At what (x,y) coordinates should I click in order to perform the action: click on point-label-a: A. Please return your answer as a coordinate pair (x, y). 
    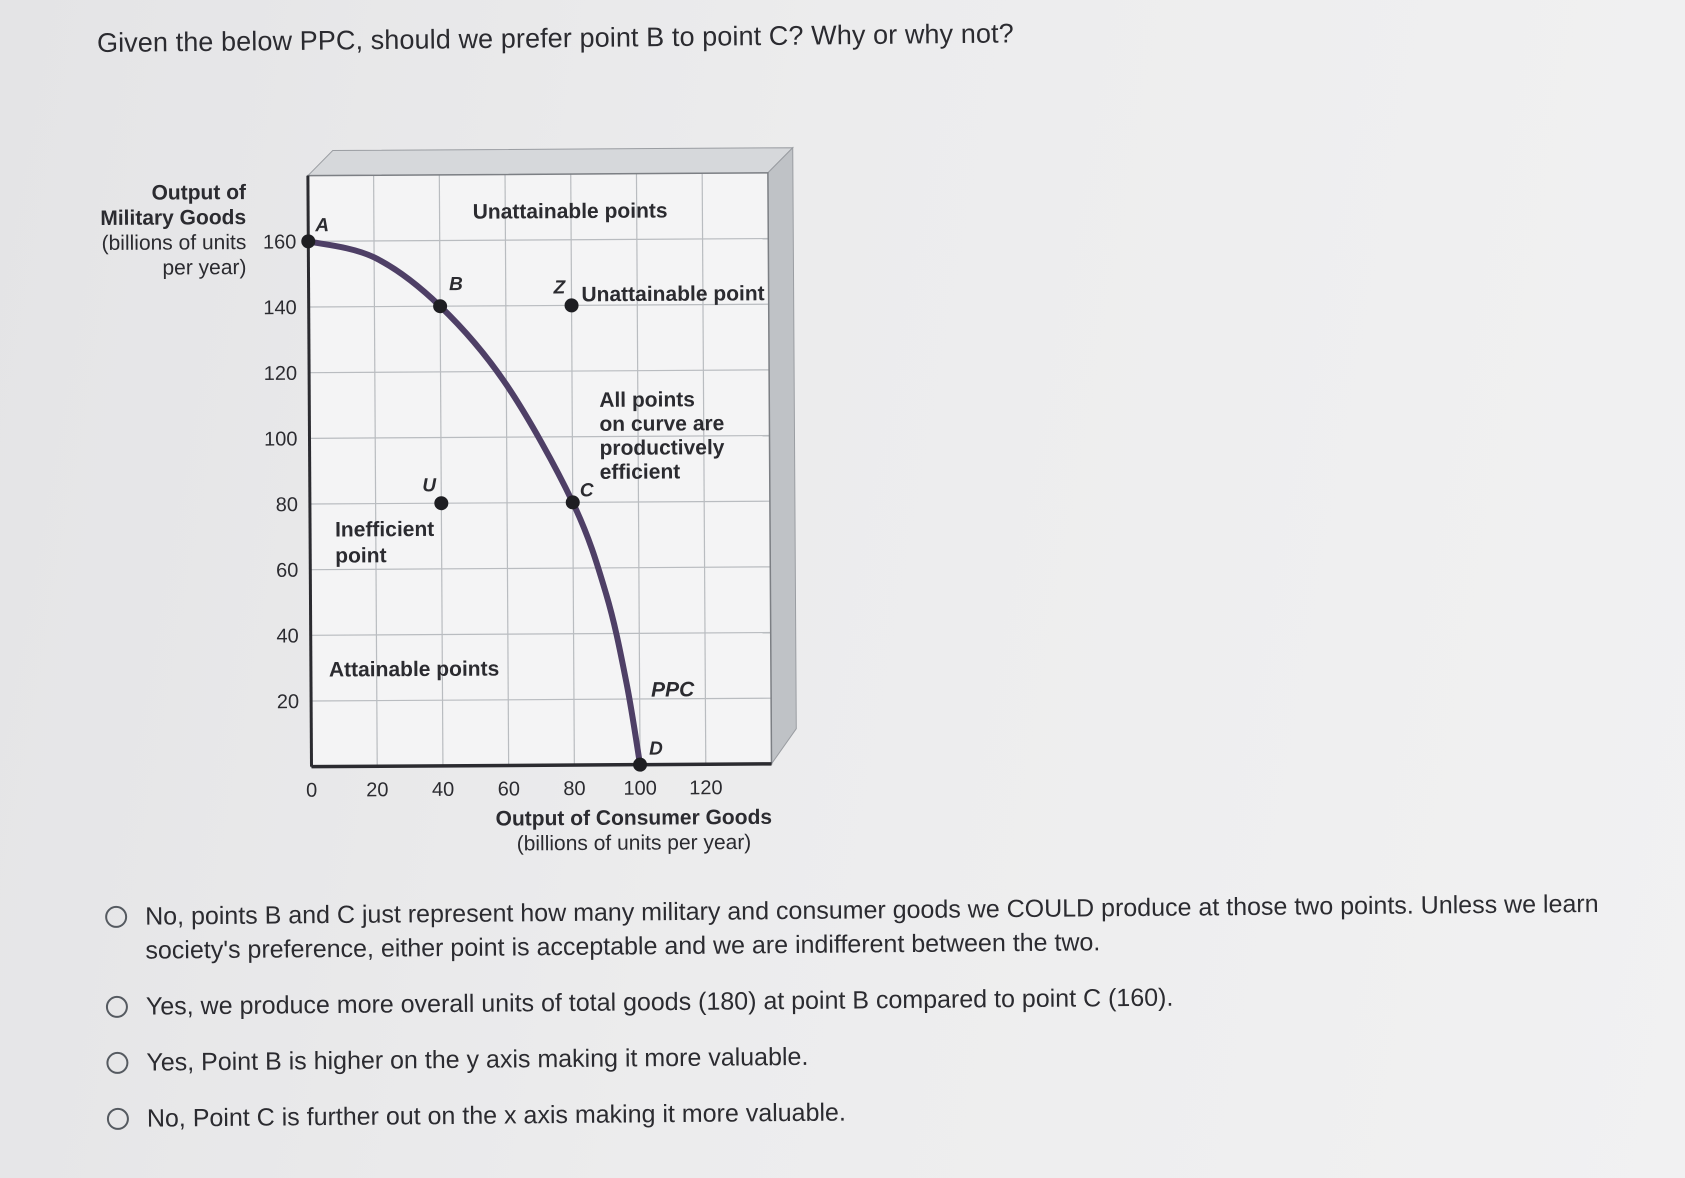
    Looking at the image, I should click on (321, 225).